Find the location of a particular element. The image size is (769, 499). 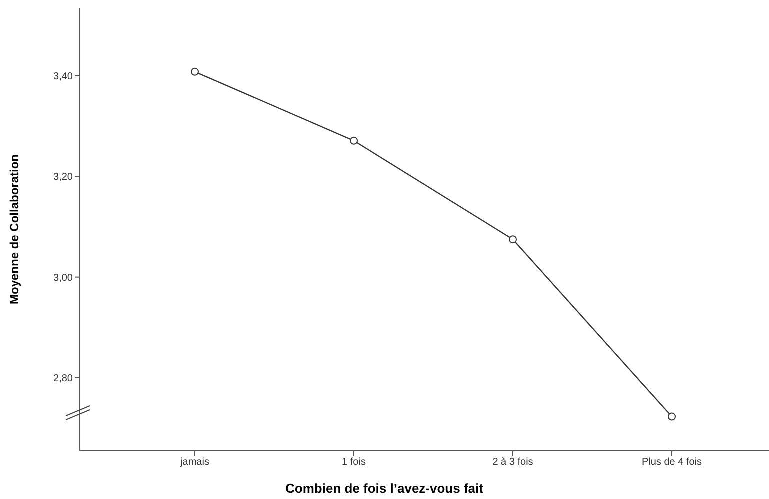

y-tick-label: 3,00 is located at coordinates (64, 278).